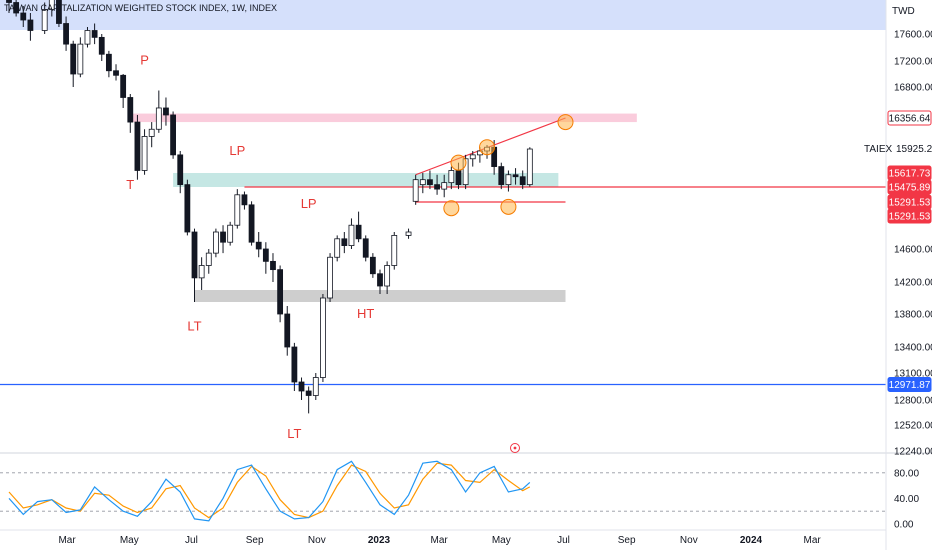  Describe the element at coordinates (913, 452) in the screenshot. I see `price-tick-label: 12240.00` at that location.